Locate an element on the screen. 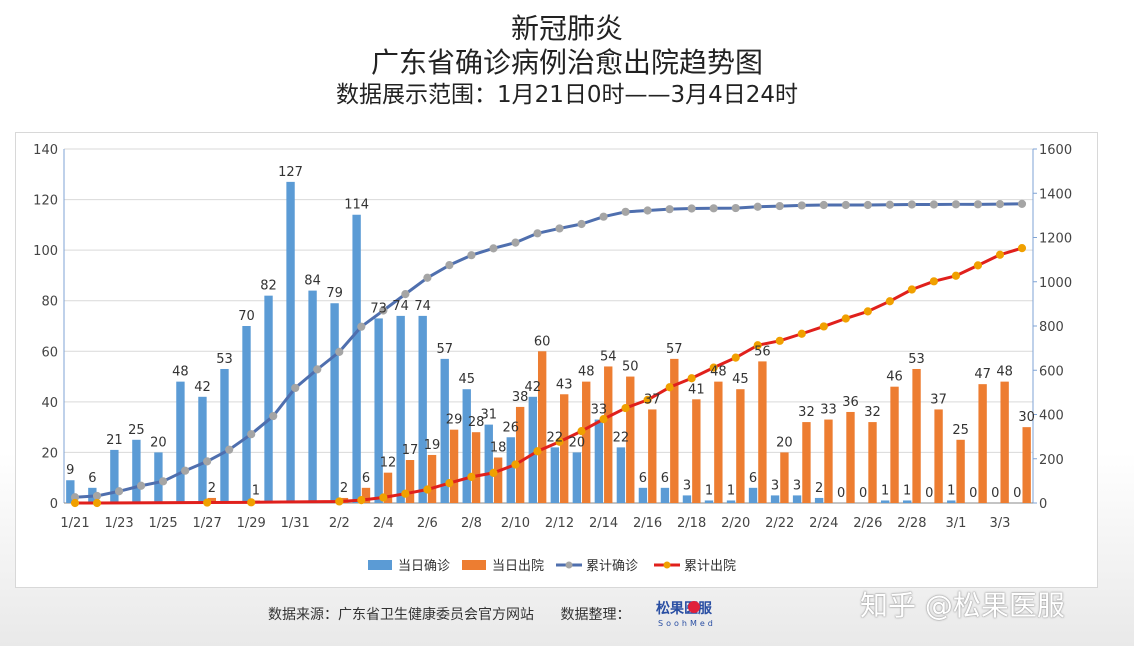 Image resolution: width=1134 pixels, height=646 pixels. data-label-daily-confirmed: 3 is located at coordinates (687, 485).